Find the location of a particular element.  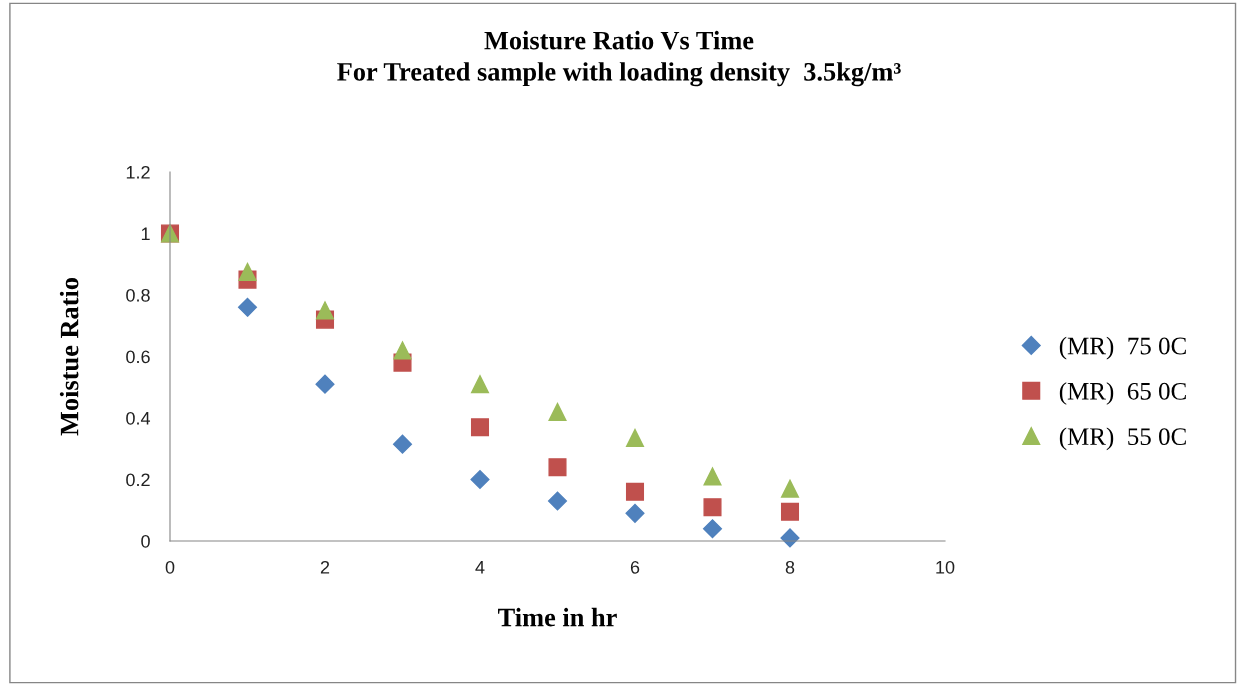

y-tick-label: 0 is located at coordinates (145, 541).